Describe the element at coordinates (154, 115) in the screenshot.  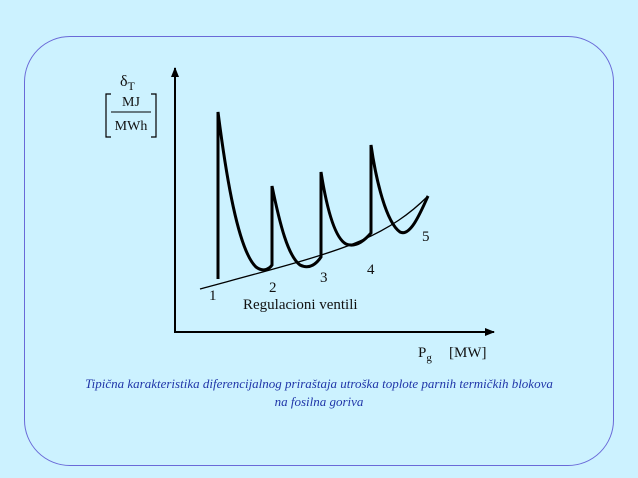
I see `y-axis-unit-bracket-right` at that location.